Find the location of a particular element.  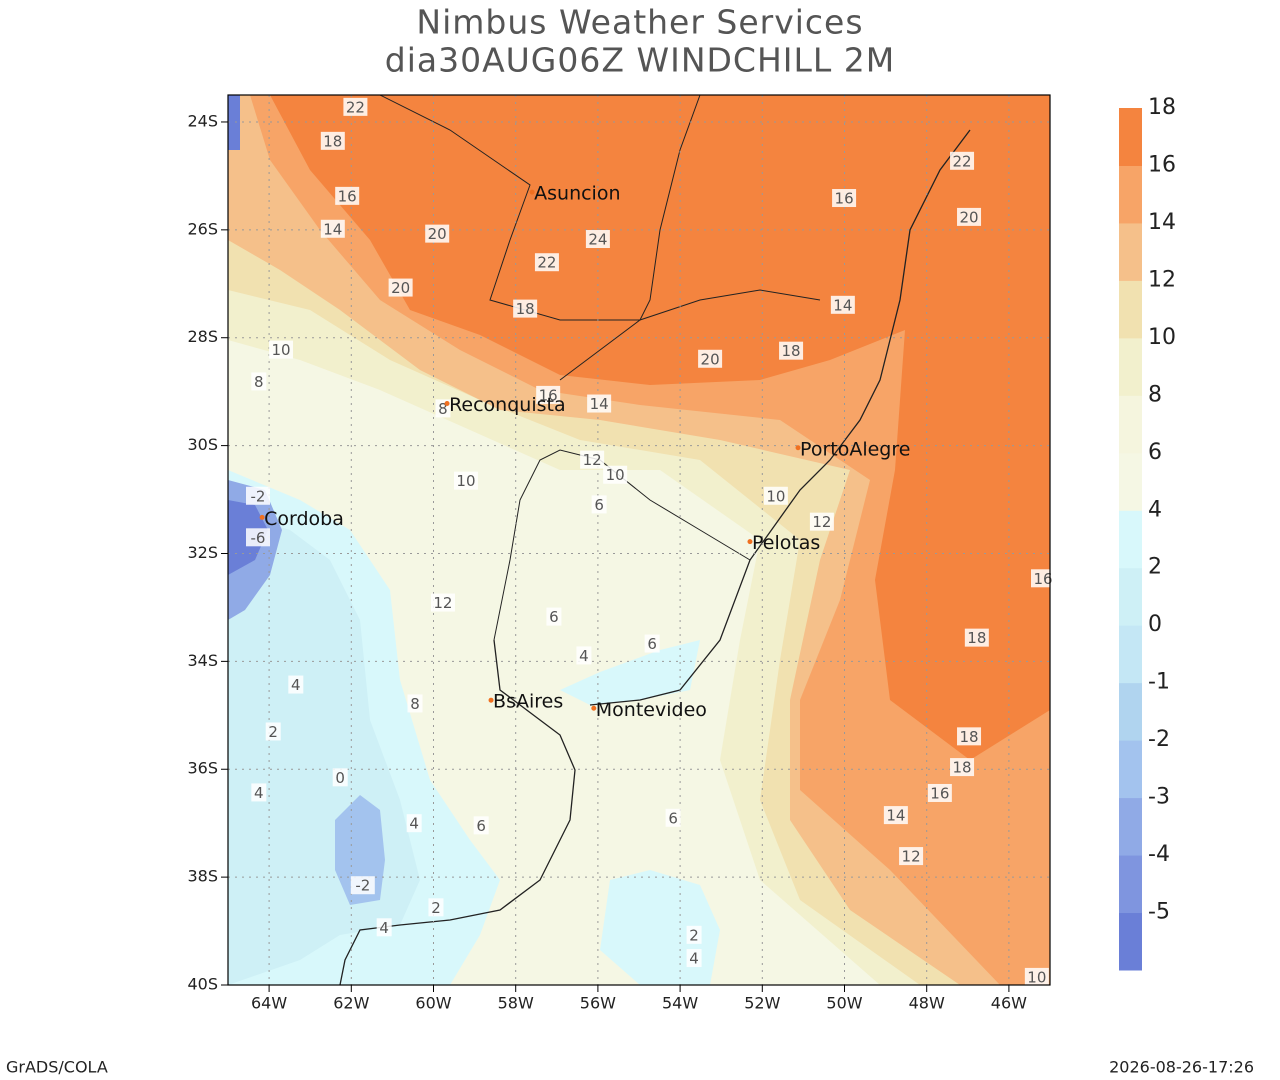

contour-label: 22 is located at coordinates (961, 161).